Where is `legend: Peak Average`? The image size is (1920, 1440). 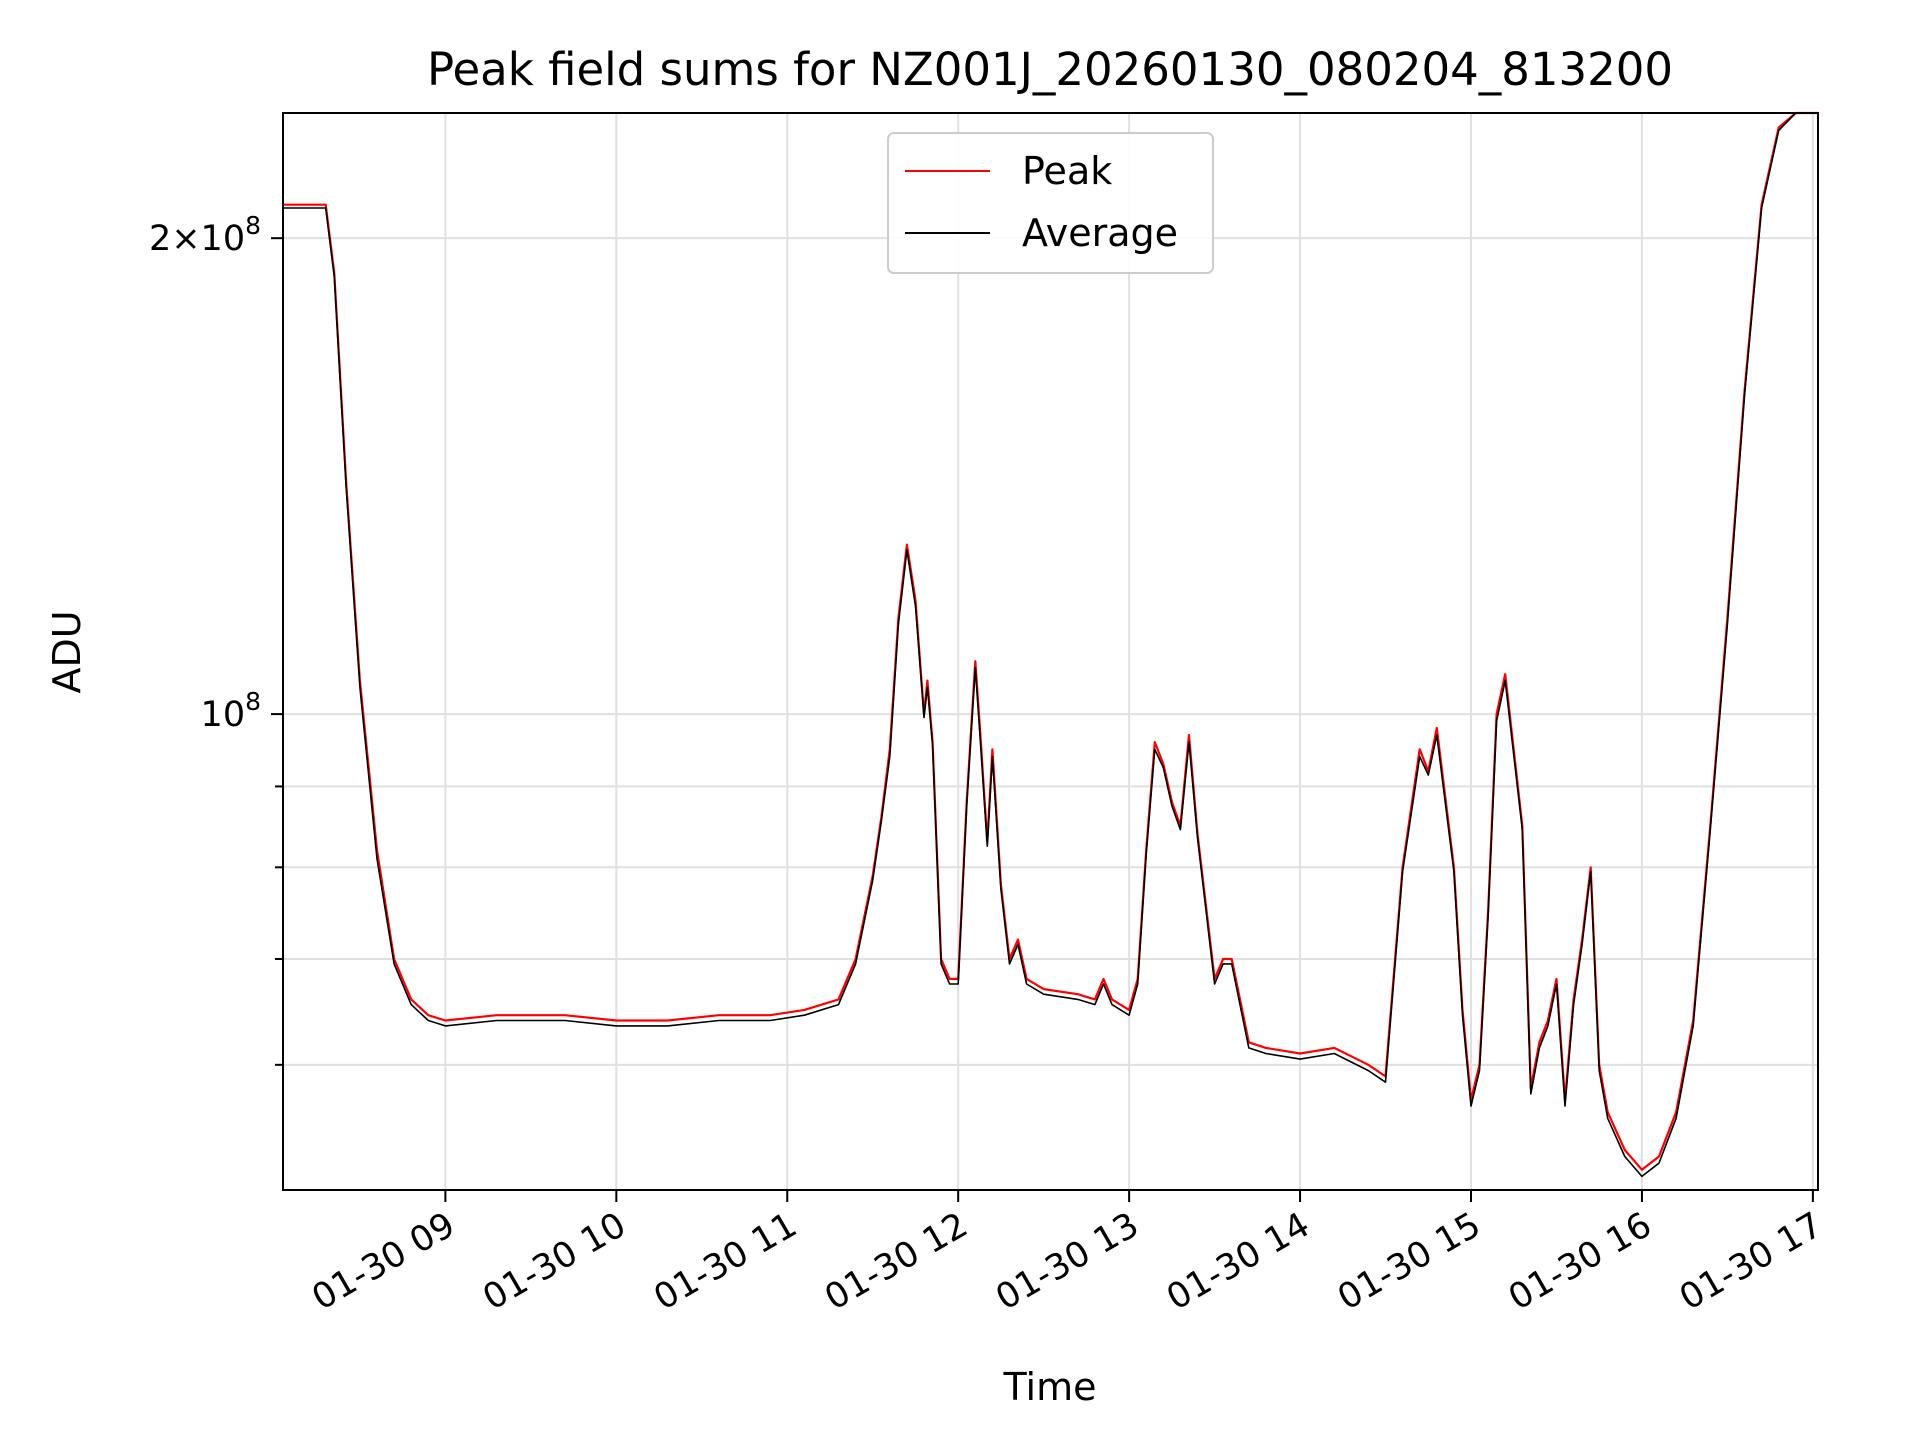
legend: Peak Average is located at coordinates (1050, 203).